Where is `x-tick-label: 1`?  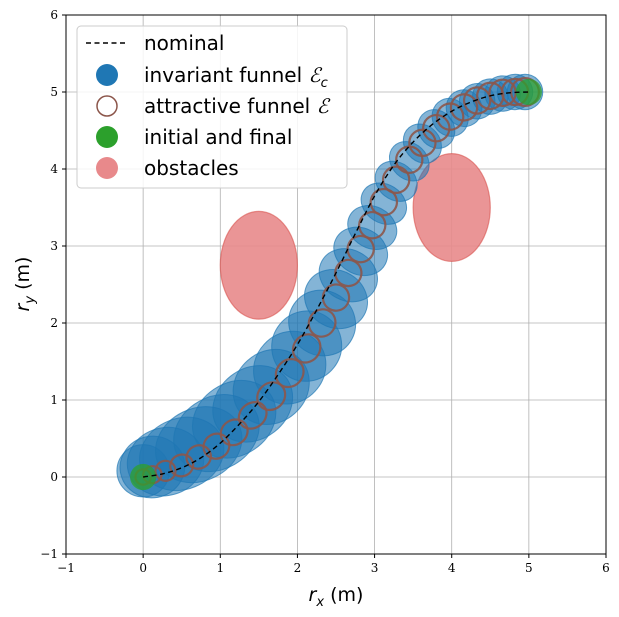
x-tick-label: 1 is located at coordinates (220, 568).